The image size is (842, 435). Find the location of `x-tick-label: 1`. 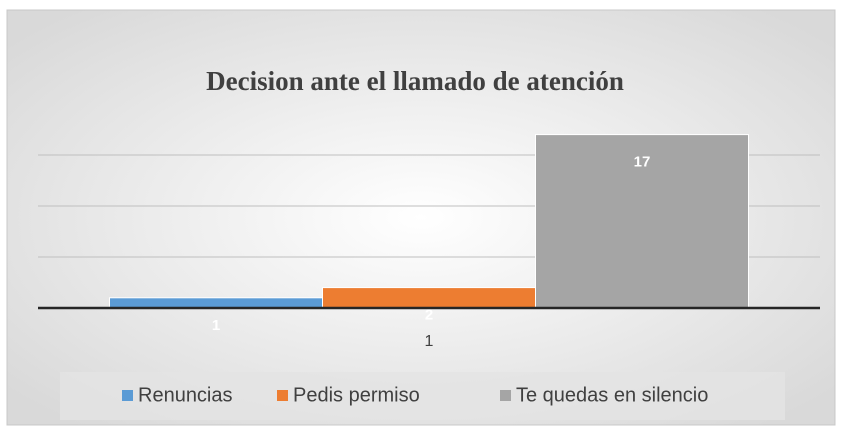

x-tick-label: 1 is located at coordinates (429, 341).